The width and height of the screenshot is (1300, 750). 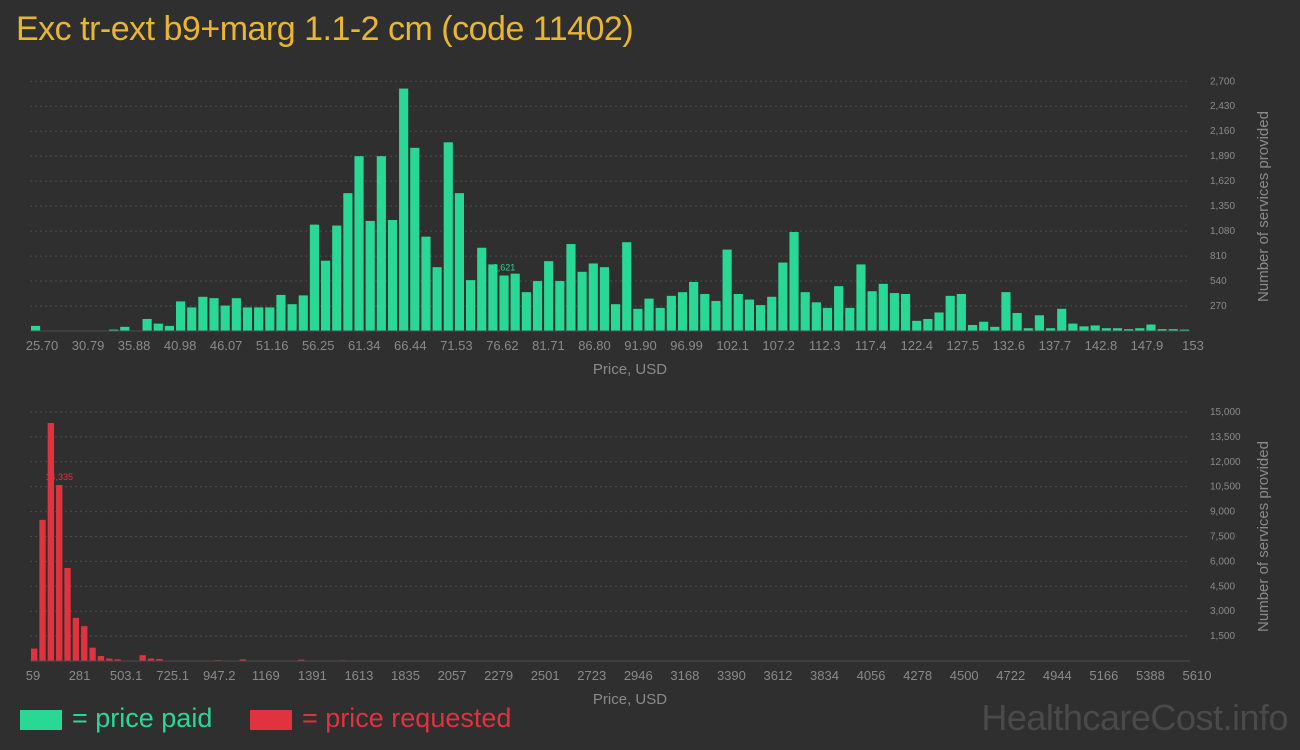 I want to click on x-tick-label: 1835, so click(x=405, y=675).